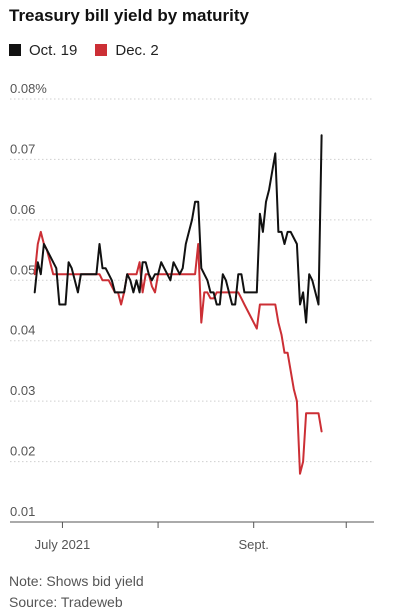 This screenshot has width=400, height=616. What do you see at coordinates (66, 602) in the screenshot?
I see `source-text: Source: Tradeweb` at bounding box center [66, 602].